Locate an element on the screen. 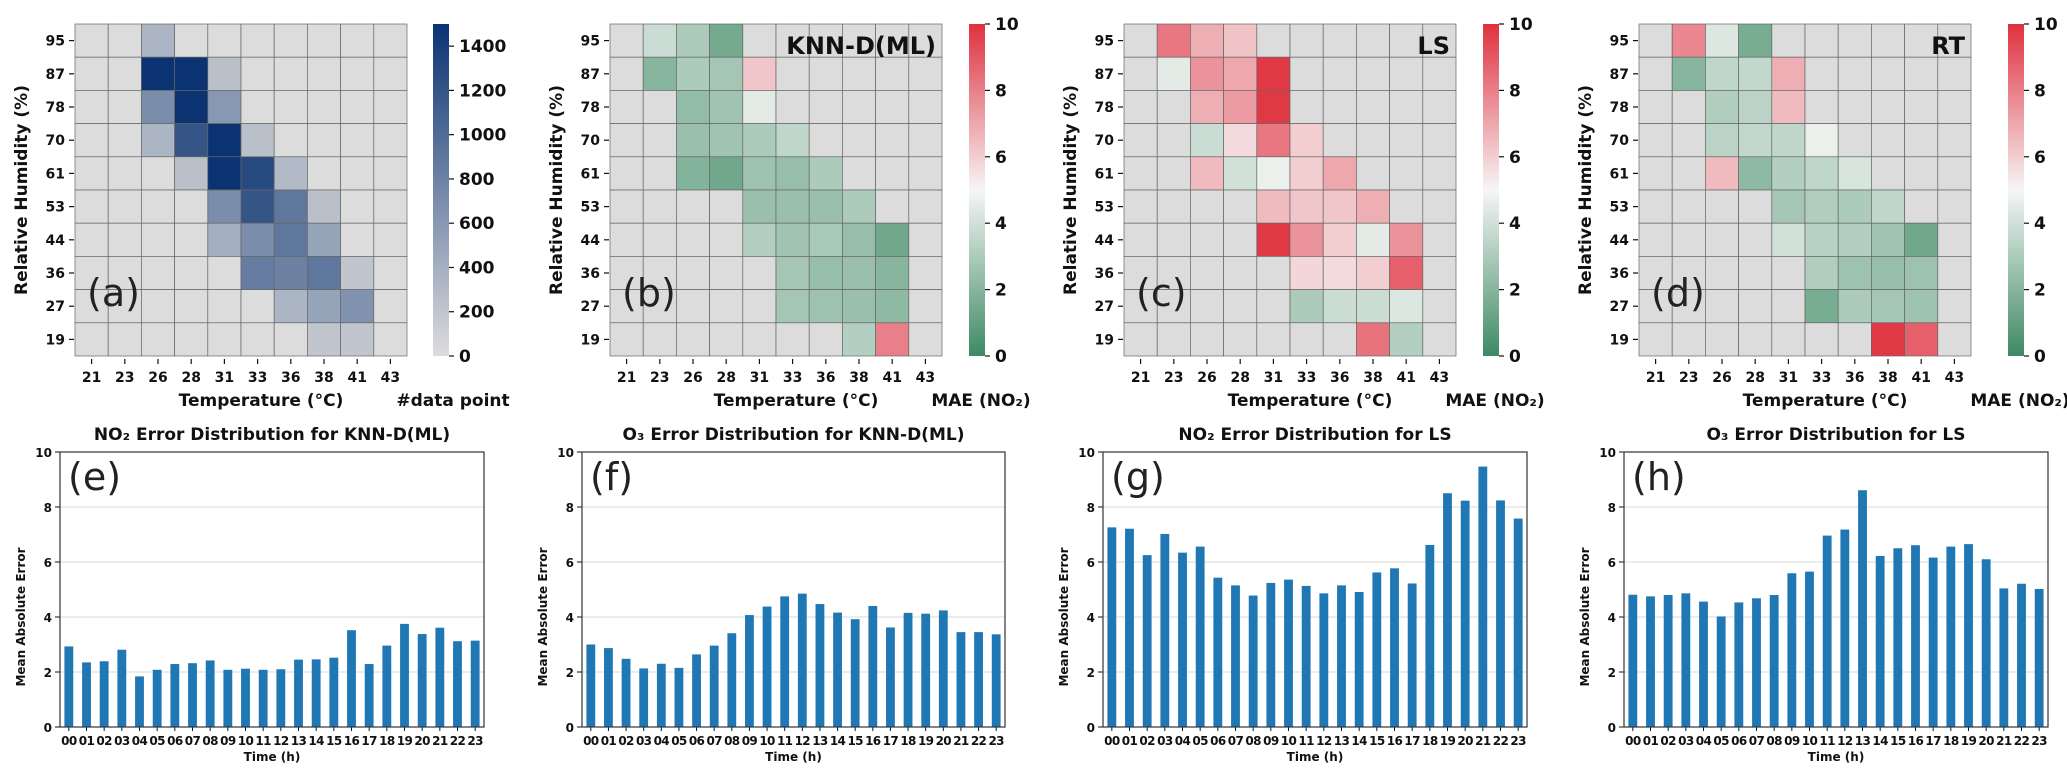 The width and height of the screenshot is (2067, 781). method-label: KNN-D(ML) is located at coordinates (861, 46).